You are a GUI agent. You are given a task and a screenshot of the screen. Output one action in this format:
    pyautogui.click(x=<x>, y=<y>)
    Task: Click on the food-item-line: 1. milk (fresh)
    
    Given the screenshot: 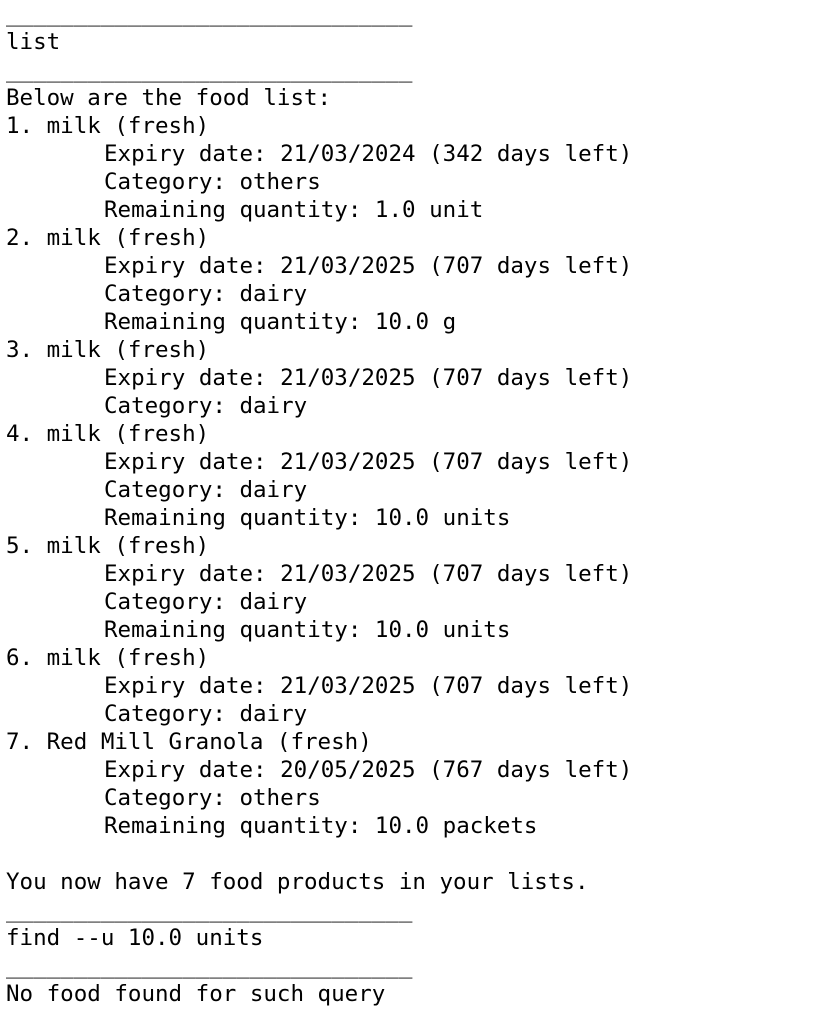 What is the action you would take?
    pyautogui.click(x=108, y=126)
    